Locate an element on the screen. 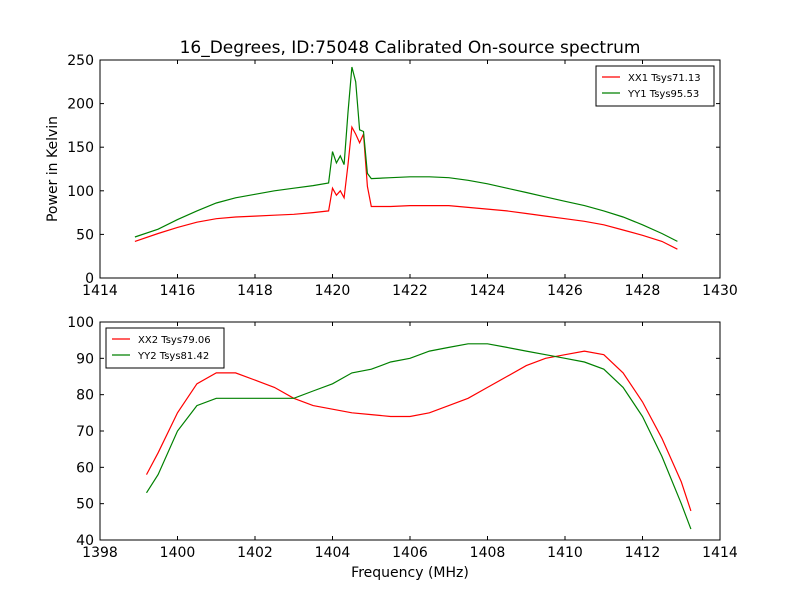 The image size is (800, 600). y-tick-label: 80 is located at coordinates (85, 396).